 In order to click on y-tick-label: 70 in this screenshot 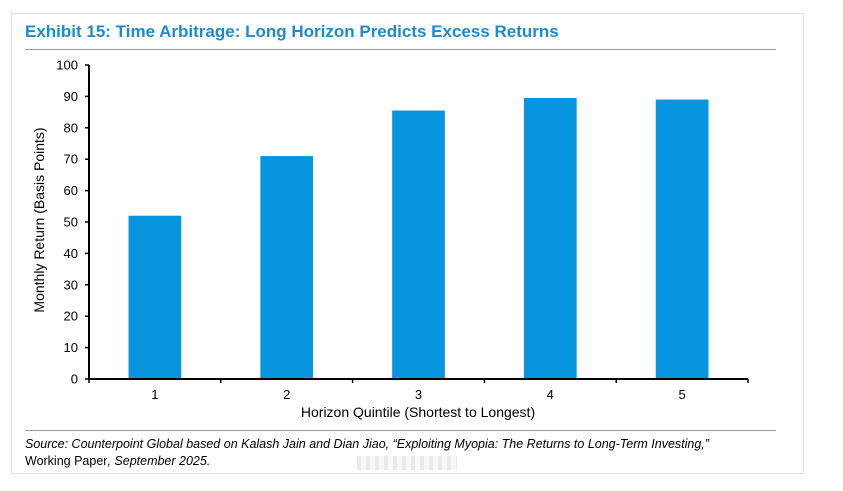, I will do `click(71, 159)`.